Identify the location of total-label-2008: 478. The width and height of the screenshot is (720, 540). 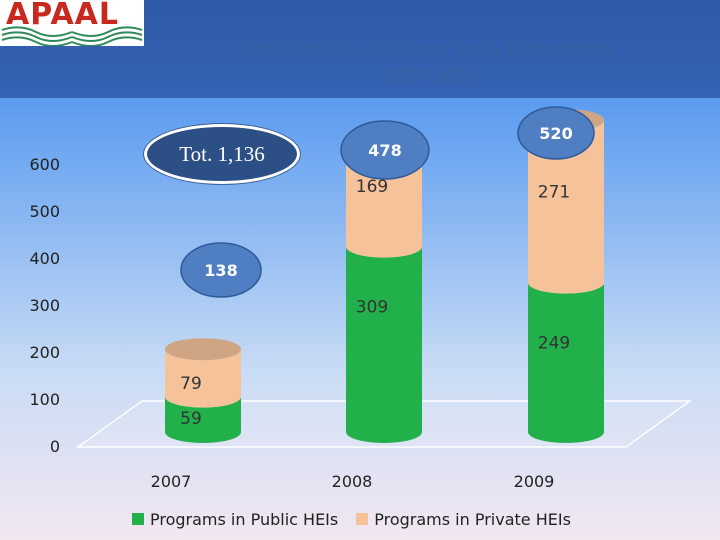
(384, 150).